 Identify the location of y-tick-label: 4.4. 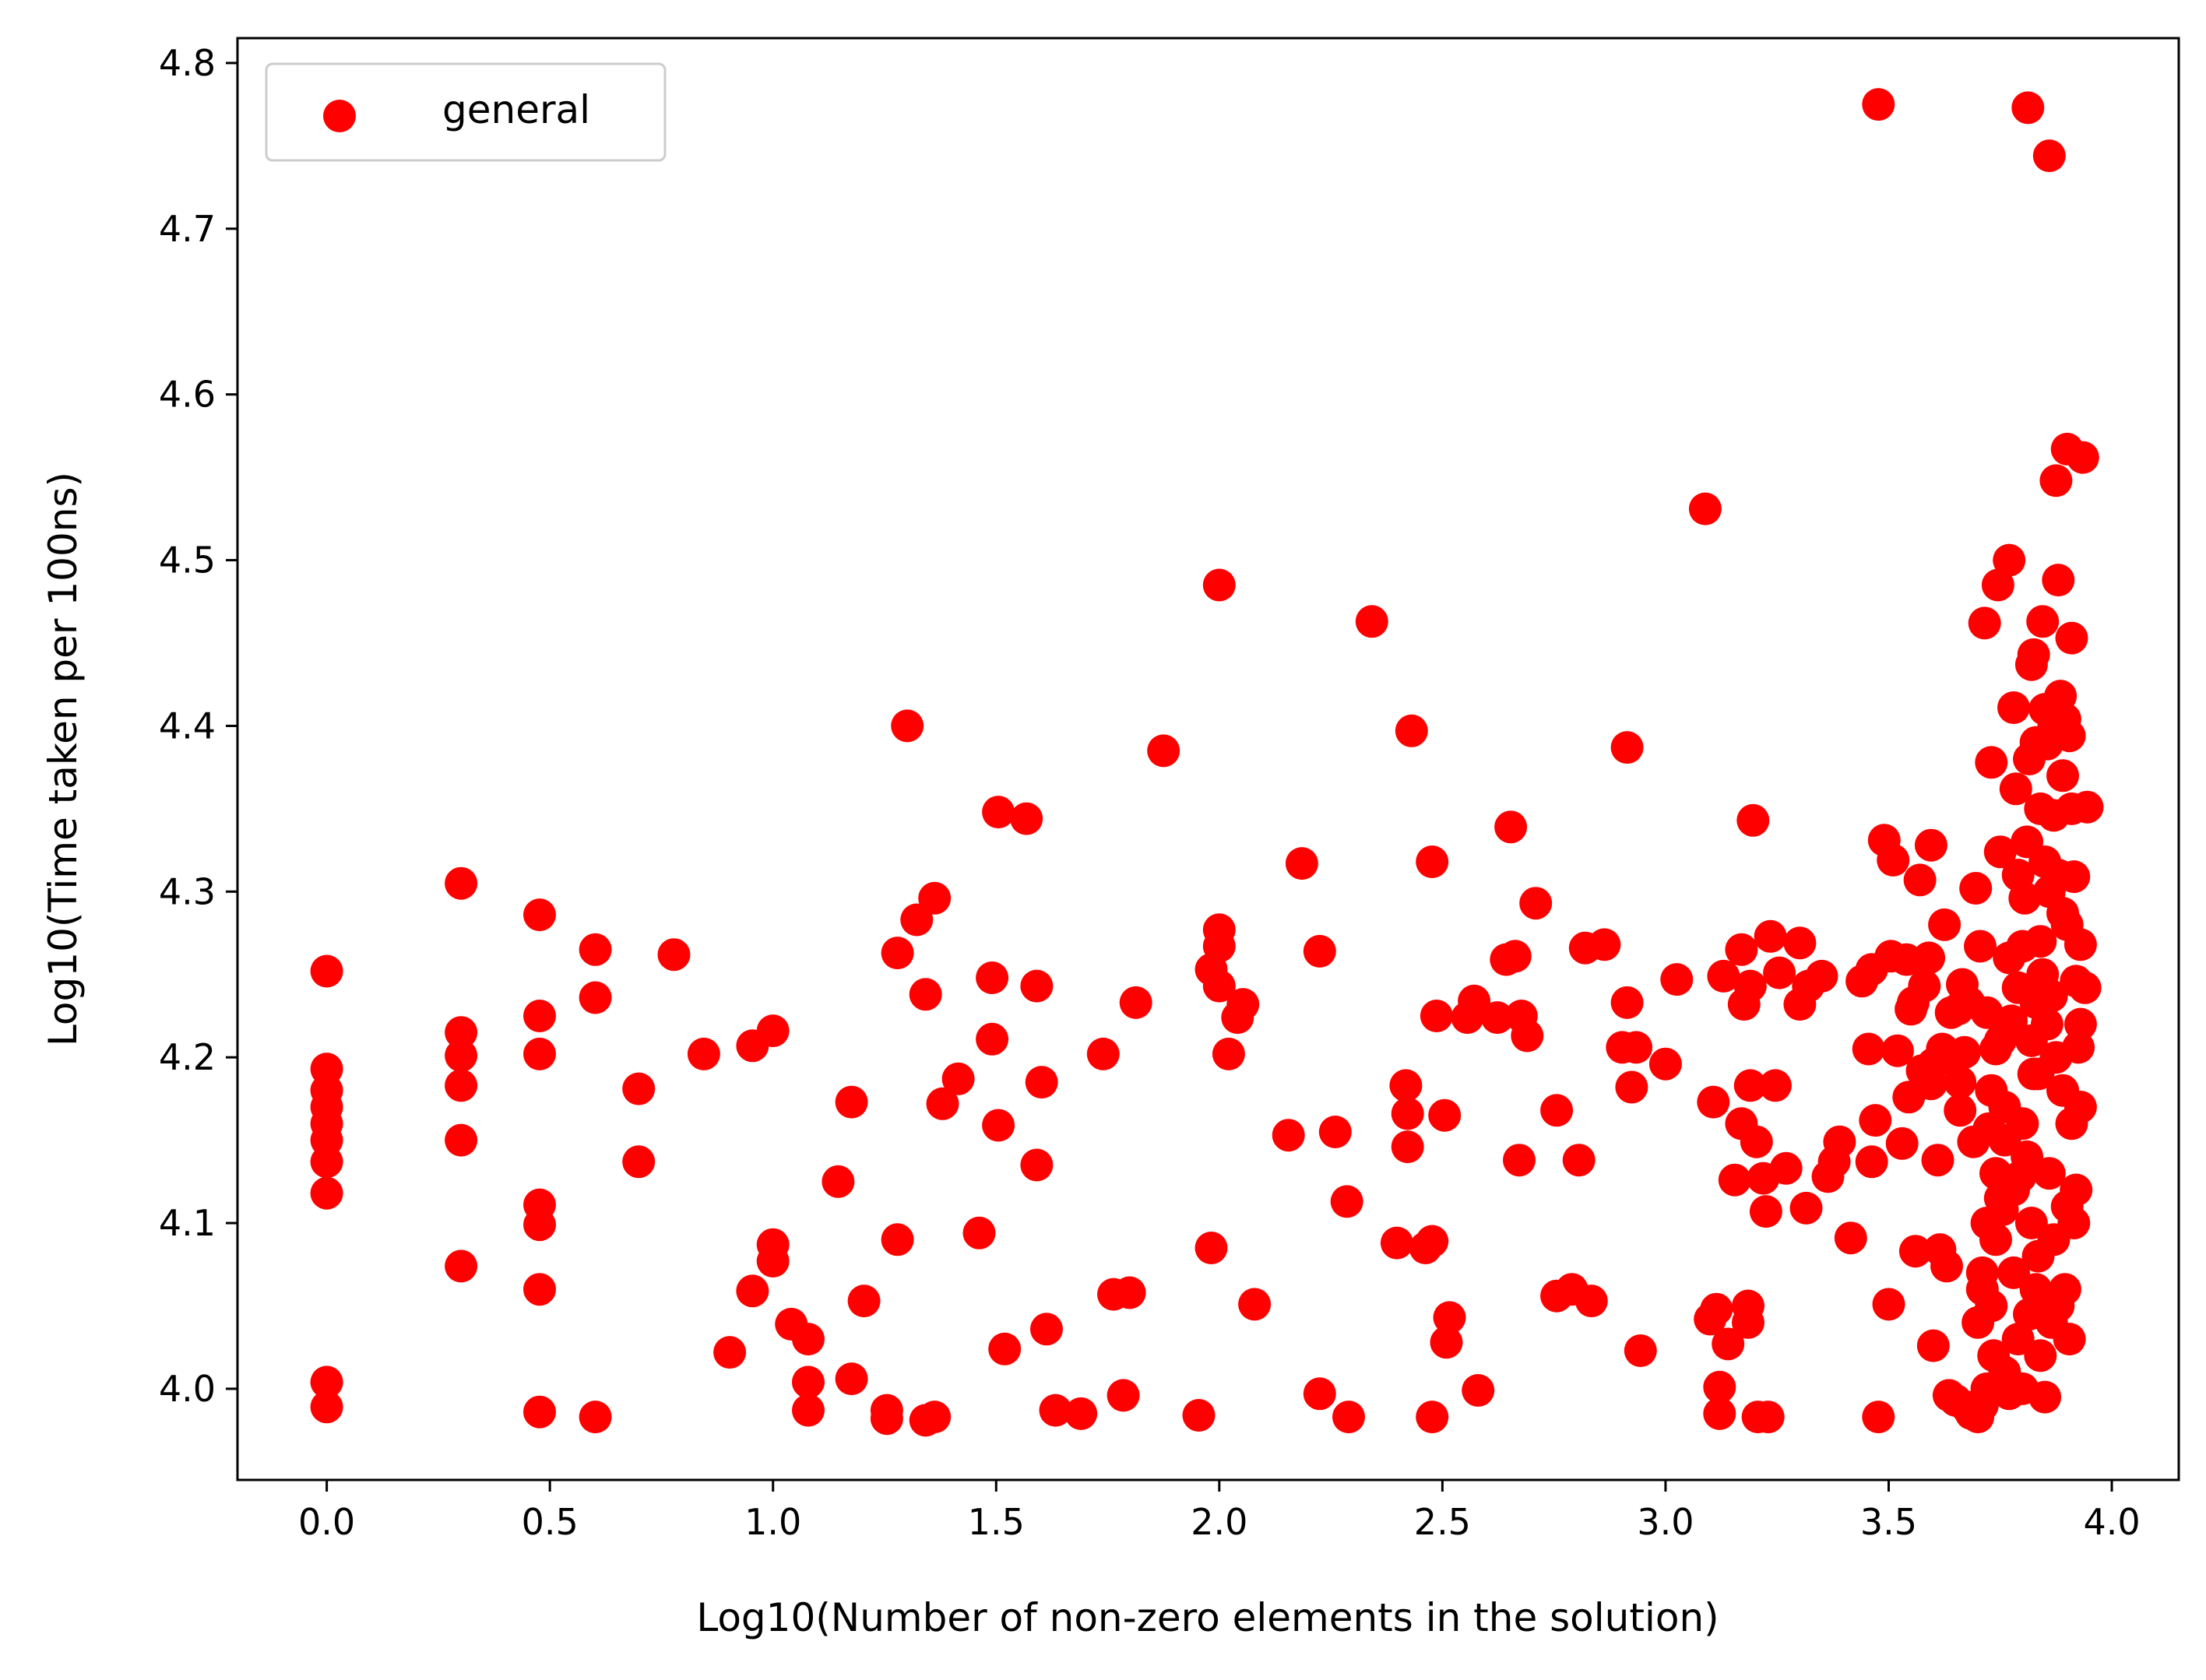
(187, 726).